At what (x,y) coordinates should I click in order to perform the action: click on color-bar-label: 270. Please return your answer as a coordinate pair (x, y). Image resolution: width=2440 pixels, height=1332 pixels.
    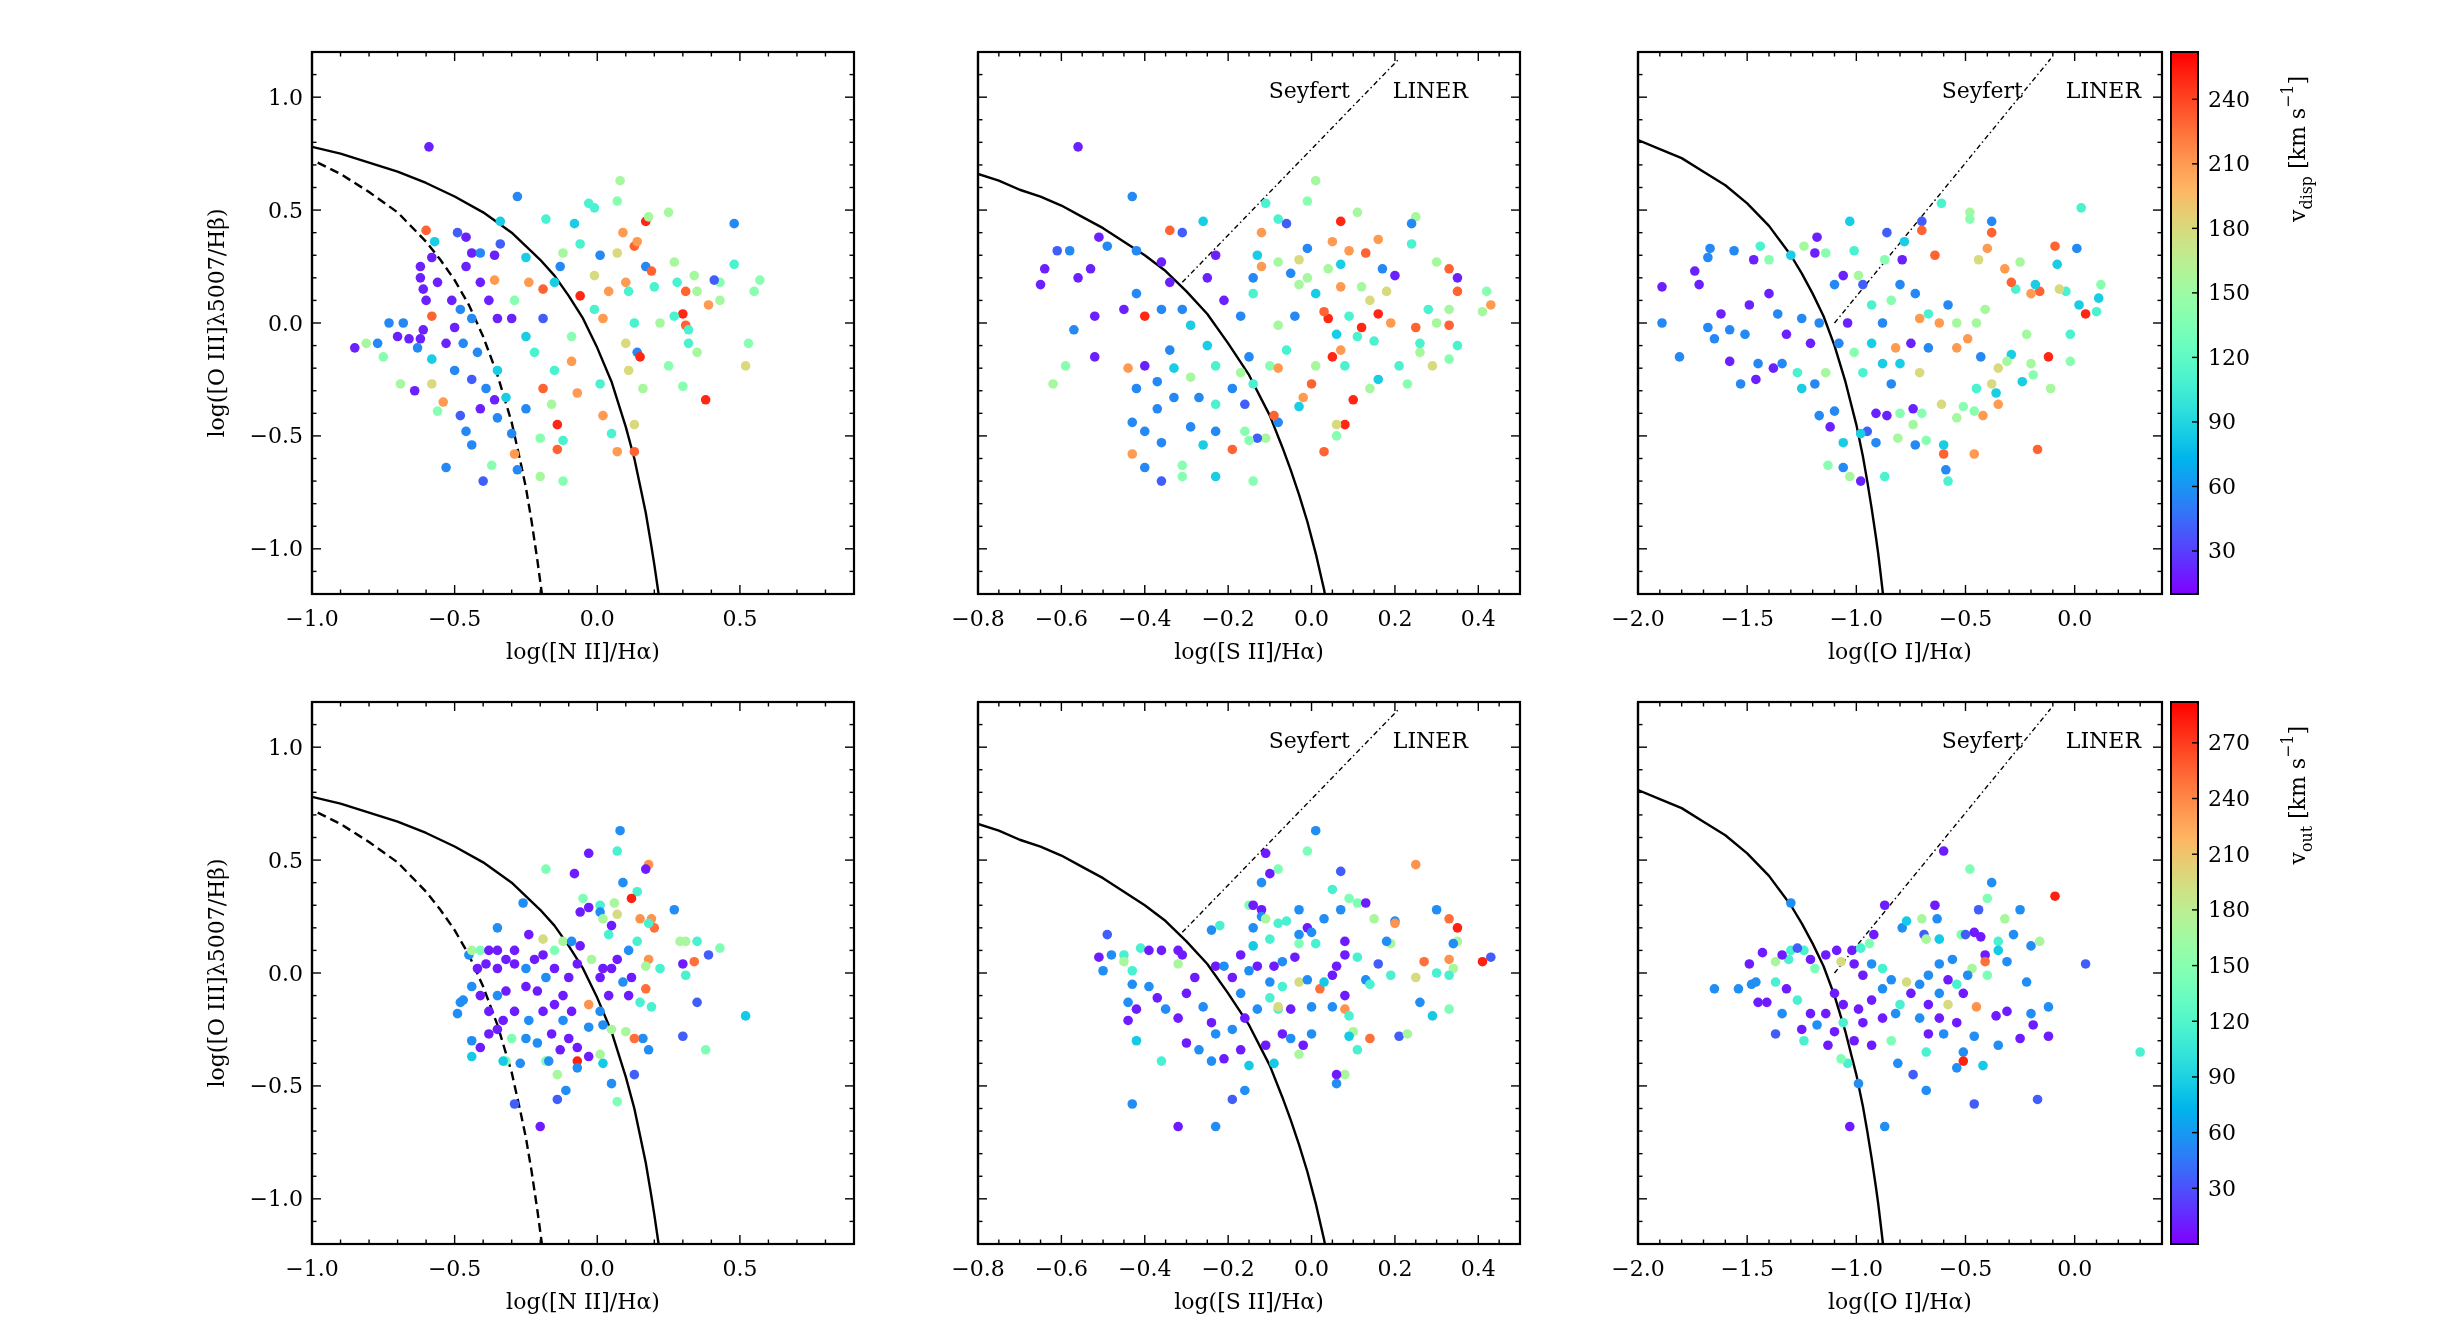
    Looking at the image, I should click on (2229, 743).